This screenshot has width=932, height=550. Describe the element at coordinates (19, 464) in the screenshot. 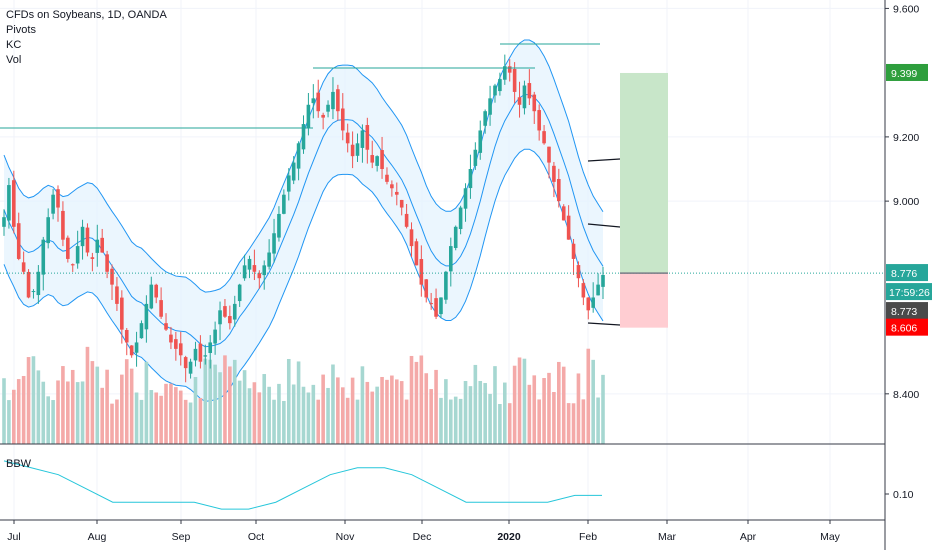

I see `indicator-bbw: BBW` at that location.